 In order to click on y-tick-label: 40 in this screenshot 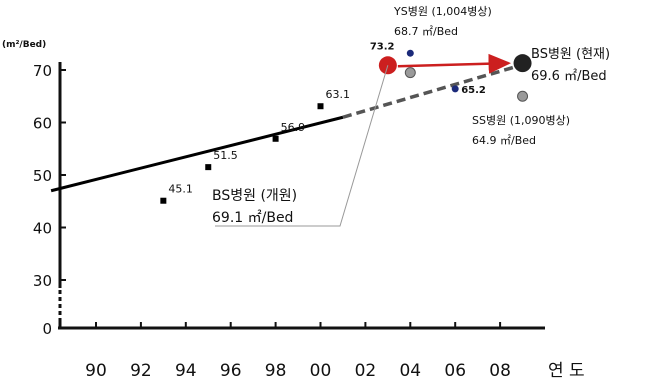, I will do `click(42, 229)`.